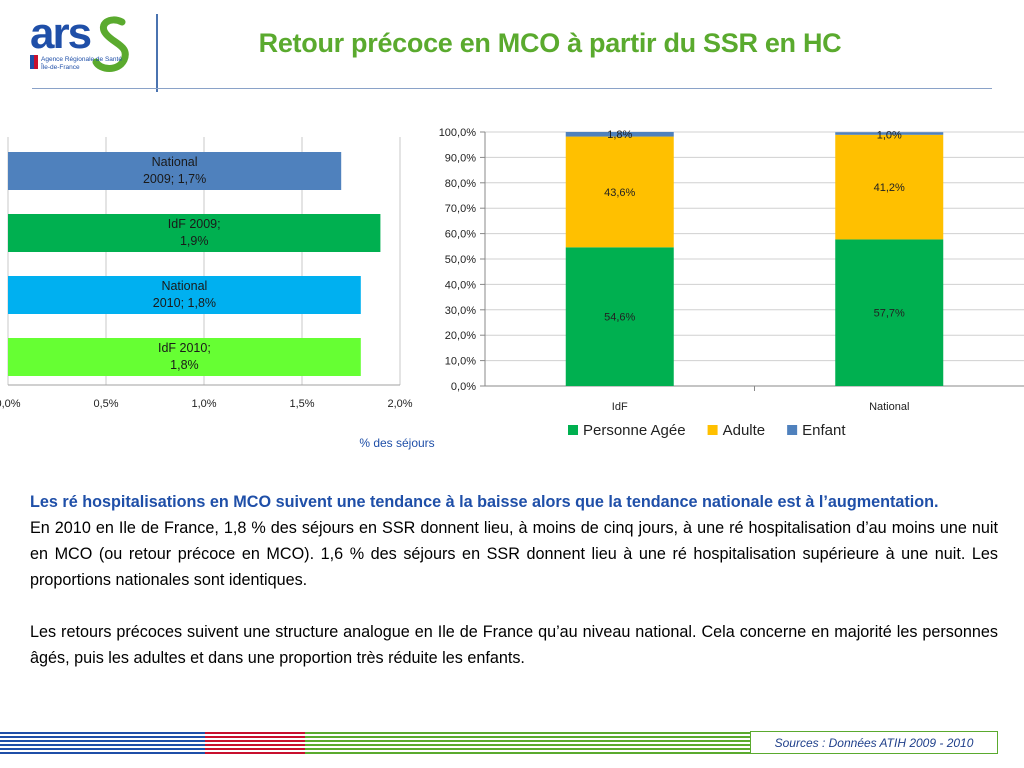 Image resolution: width=1024 pixels, height=768 pixels. I want to click on sources-label: Sources : Données ATIH 2009 - 2010, so click(874, 742).